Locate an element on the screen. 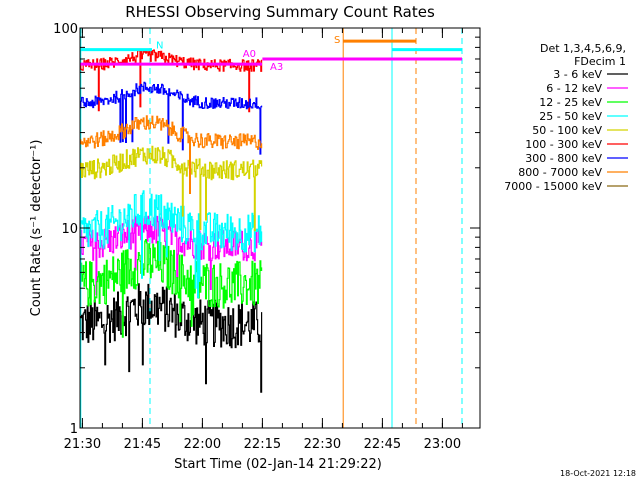 The width and height of the screenshot is (640, 480). y-axis-label: Count Rate (s⁻¹ detector⁻¹) is located at coordinates (36, 228).